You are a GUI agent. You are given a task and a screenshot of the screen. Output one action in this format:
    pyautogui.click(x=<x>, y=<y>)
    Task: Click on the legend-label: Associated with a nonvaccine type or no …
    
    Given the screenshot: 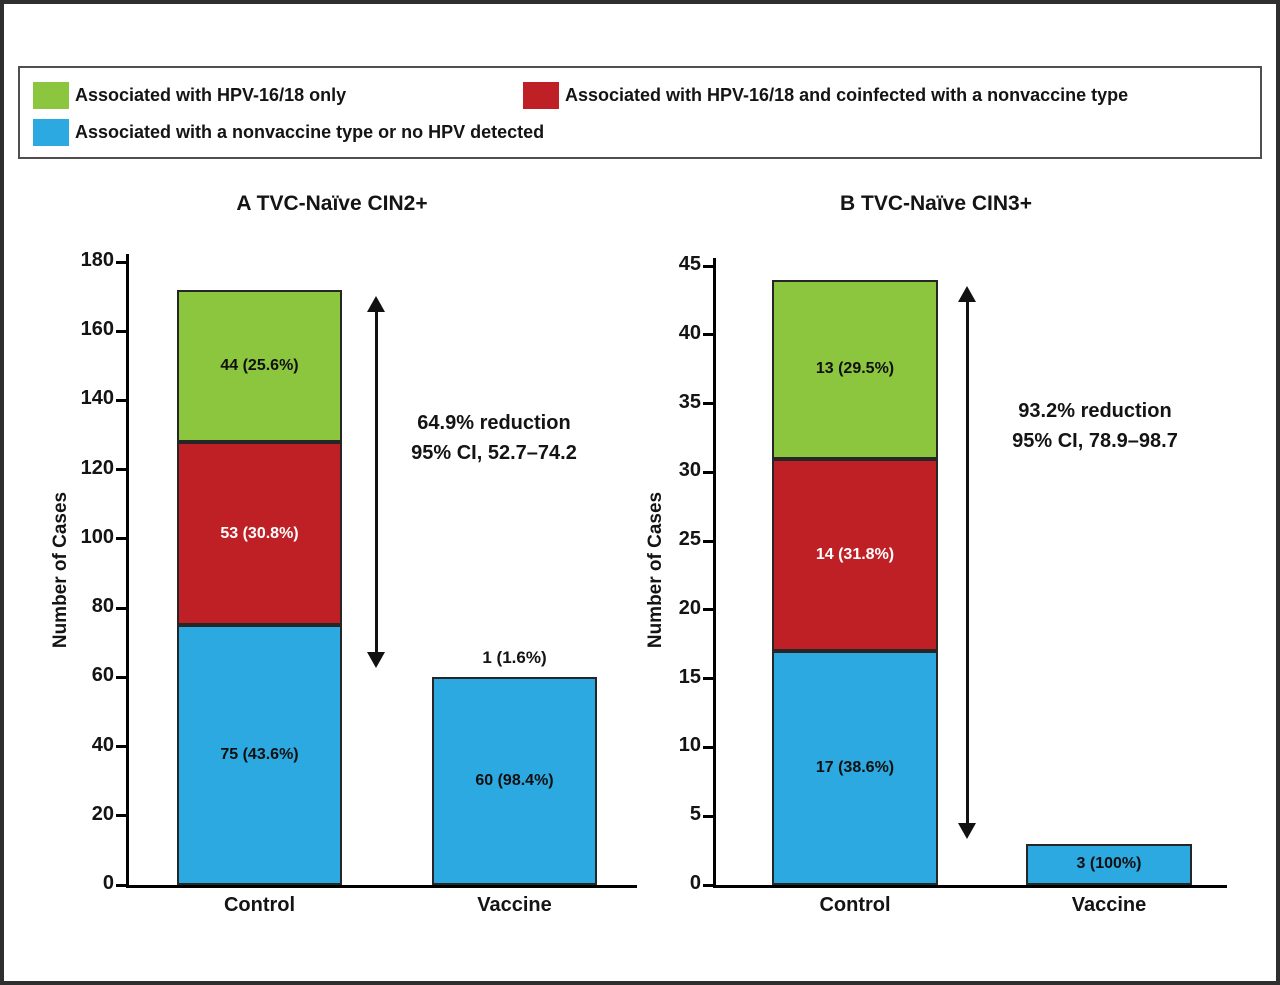 What is the action you would take?
    pyautogui.click(x=310, y=132)
    